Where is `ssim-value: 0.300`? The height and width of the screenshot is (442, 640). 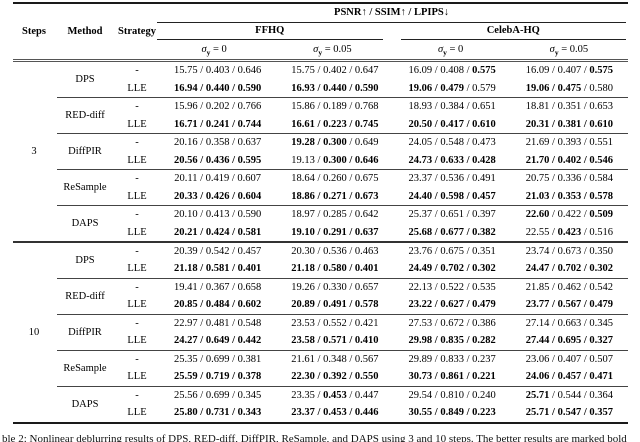 ssim-value: 0.300 is located at coordinates (335, 142).